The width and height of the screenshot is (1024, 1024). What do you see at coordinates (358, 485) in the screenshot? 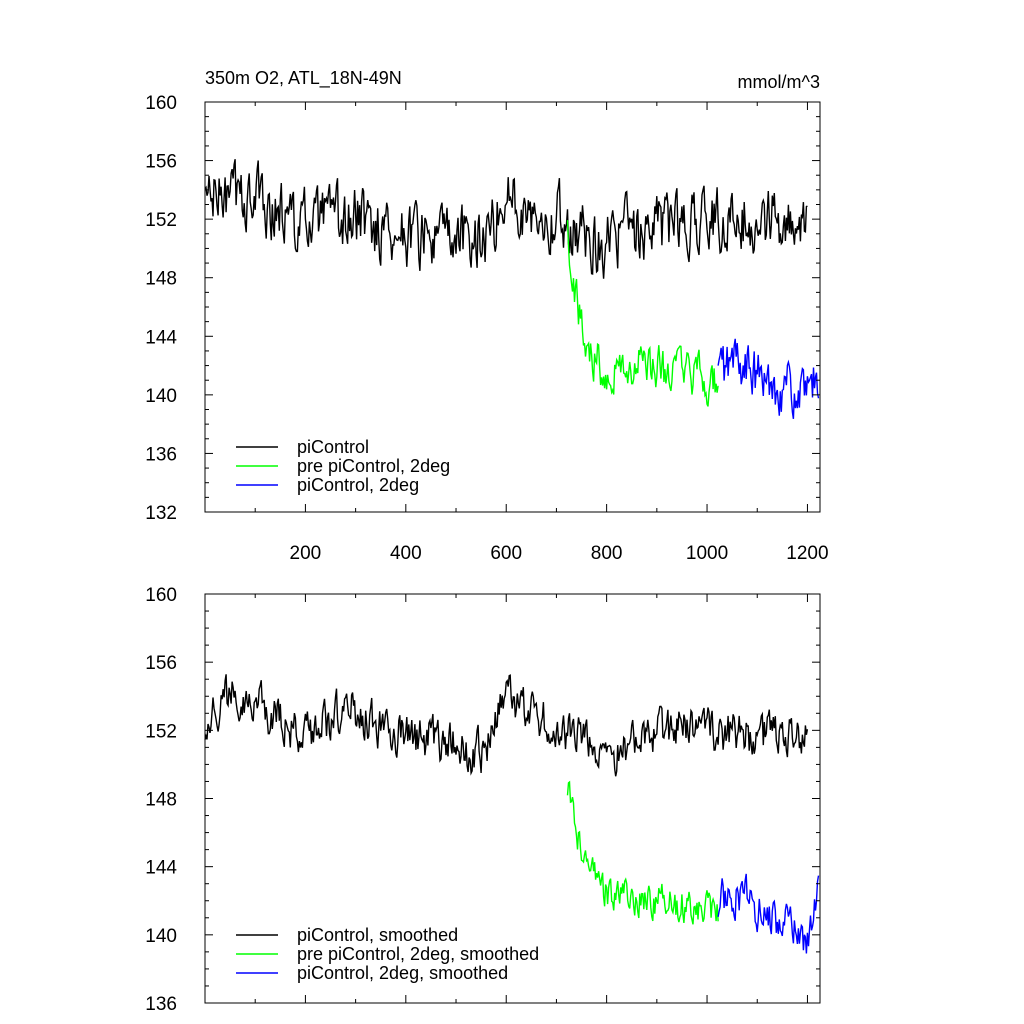
I see `legend-label: piControl, 2deg` at bounding box center [358, 485].